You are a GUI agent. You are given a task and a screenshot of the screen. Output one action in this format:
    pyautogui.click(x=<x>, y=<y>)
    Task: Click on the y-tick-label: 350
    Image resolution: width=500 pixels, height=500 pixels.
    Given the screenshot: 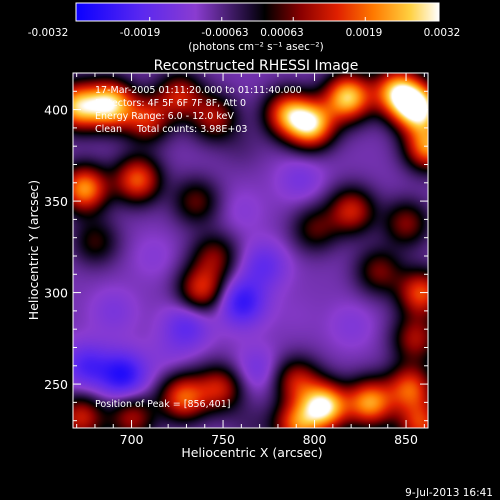 What is the action you would take?
    pyautogui.click(x=56, y=201)
    